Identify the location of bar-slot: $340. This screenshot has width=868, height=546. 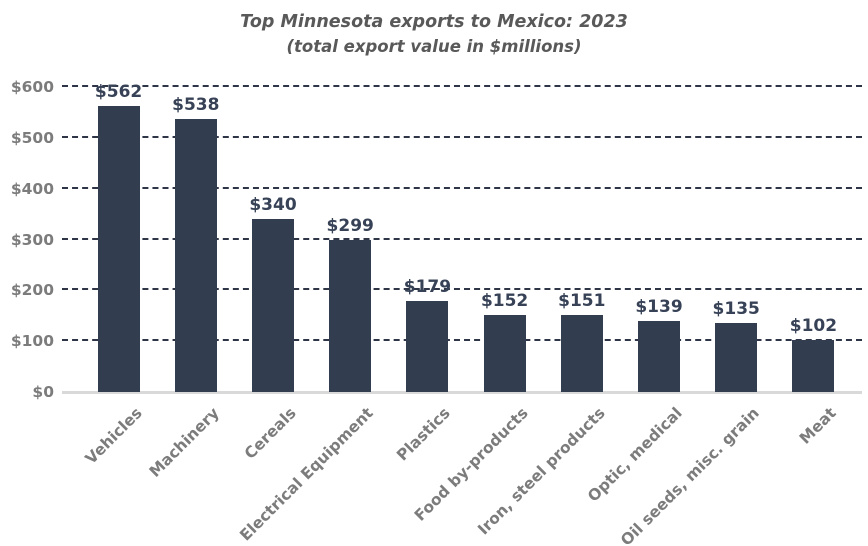
(272, 239).